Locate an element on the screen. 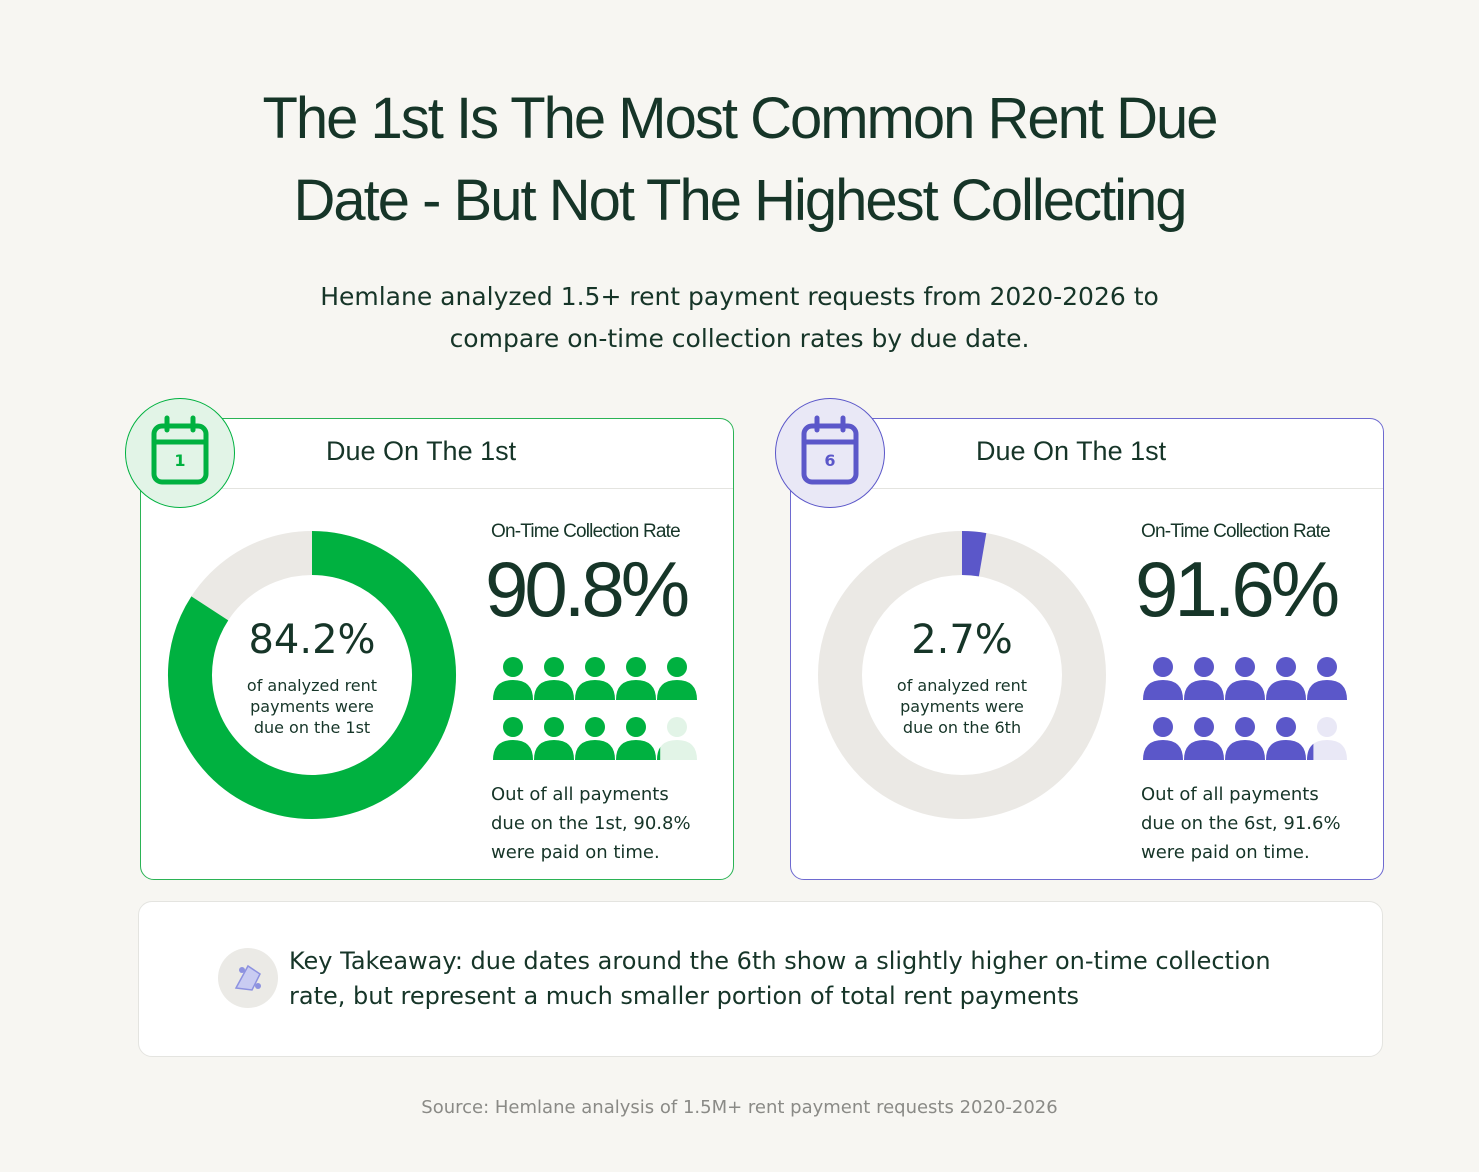 This screenshot has height=1172, width=1479. calendar-icon: 6 is located at coordinates (829, 449).